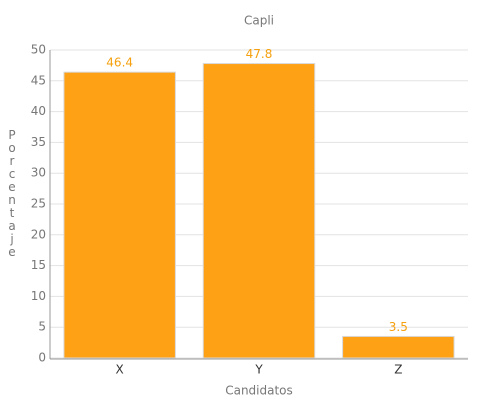  Describe the element at coordinates (42, 327) in the screenshot. I see `y-tick-label: 5` at that location.